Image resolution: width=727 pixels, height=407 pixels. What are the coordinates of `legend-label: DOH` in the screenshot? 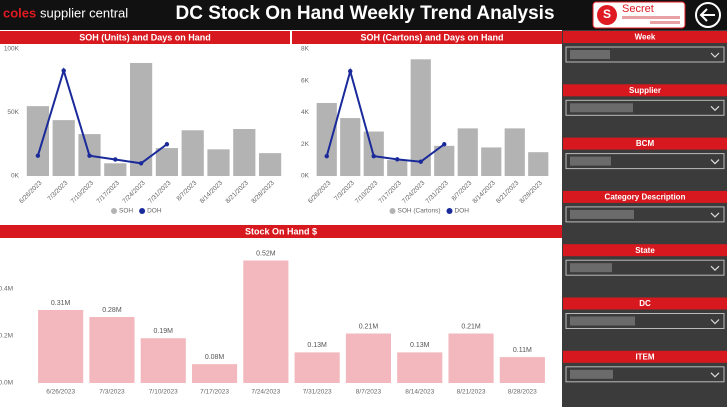 It's located at (154, 211).